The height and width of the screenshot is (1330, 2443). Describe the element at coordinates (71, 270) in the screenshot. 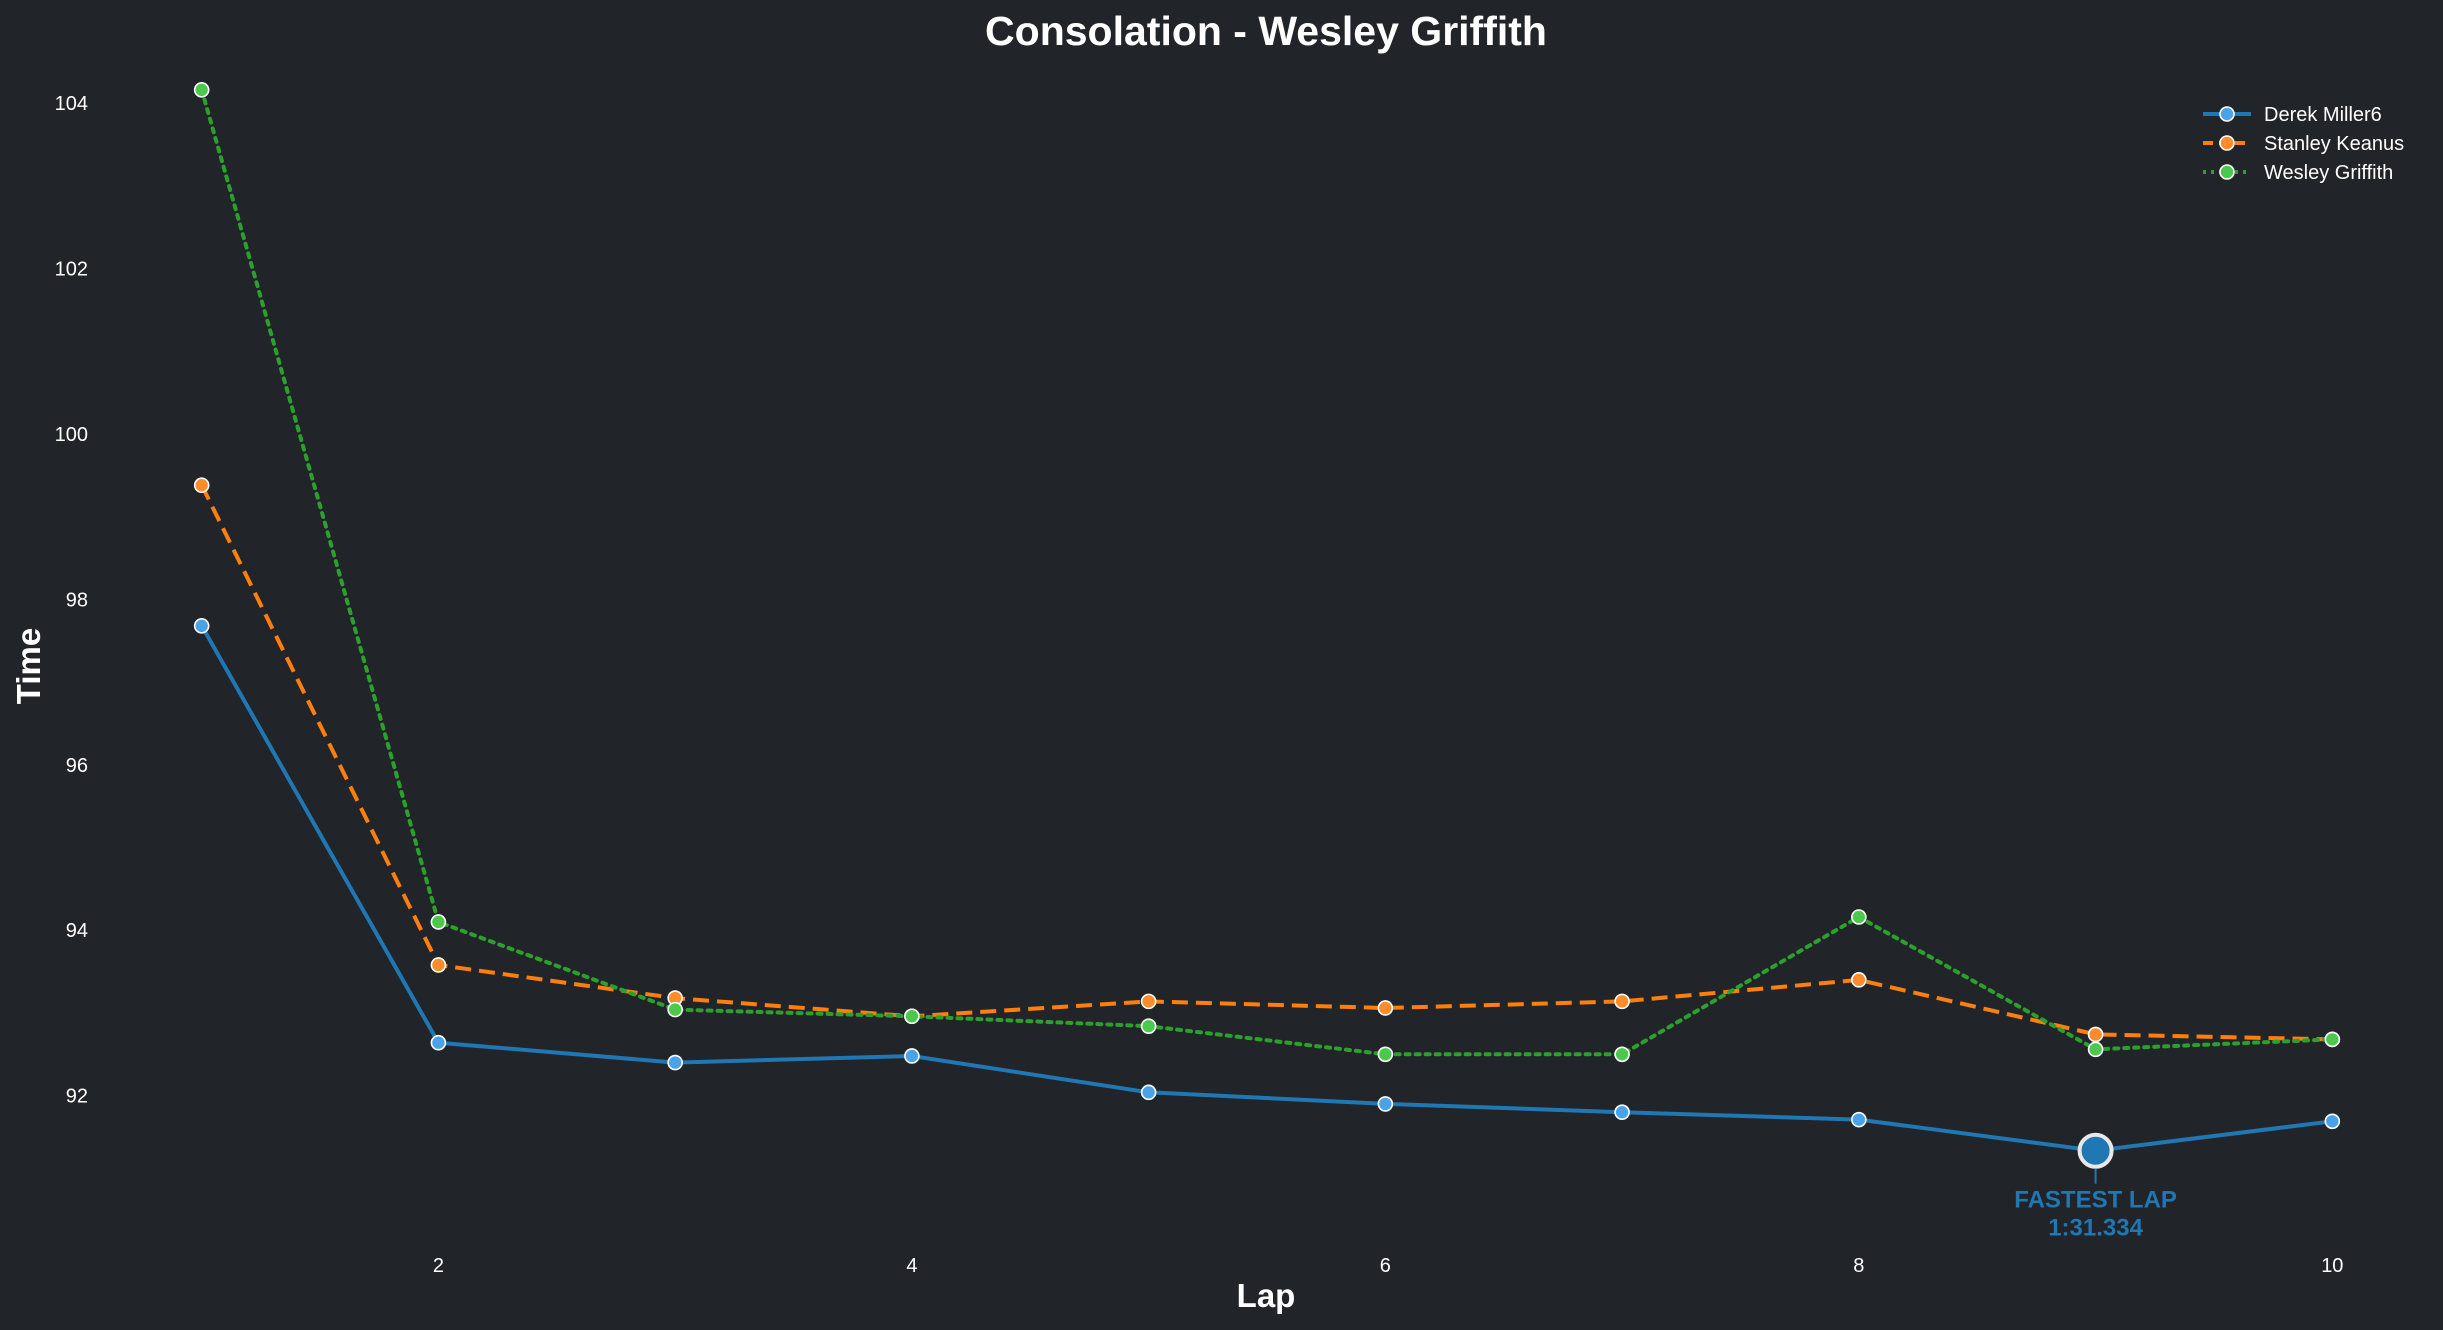

I see `y-tick-label-102: 102` at that location.